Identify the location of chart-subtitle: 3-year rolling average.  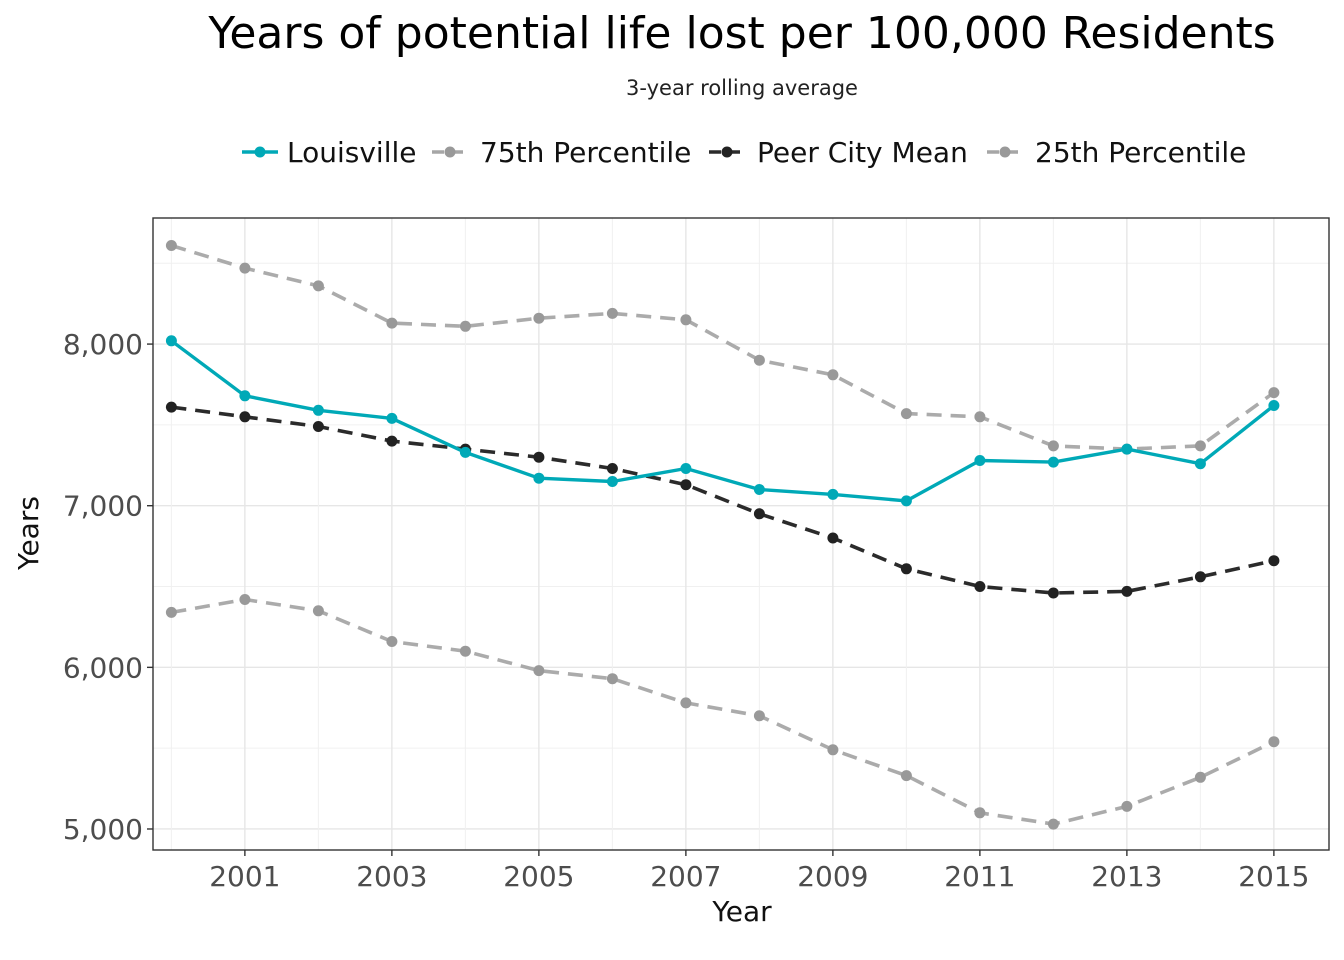
(742, 88).